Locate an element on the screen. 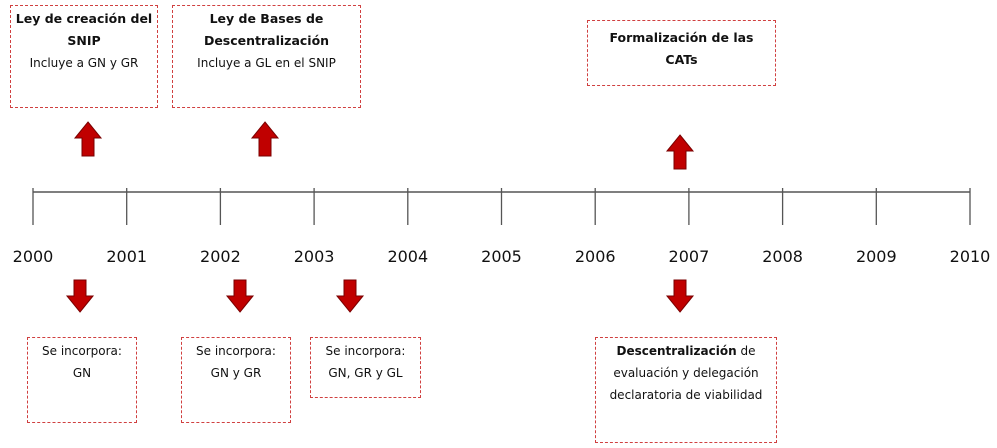 Image resolution: width=997 pixels, height=448 pixels. event-box: Se incorpora: GN y GR is located at coordinates (236, 380).